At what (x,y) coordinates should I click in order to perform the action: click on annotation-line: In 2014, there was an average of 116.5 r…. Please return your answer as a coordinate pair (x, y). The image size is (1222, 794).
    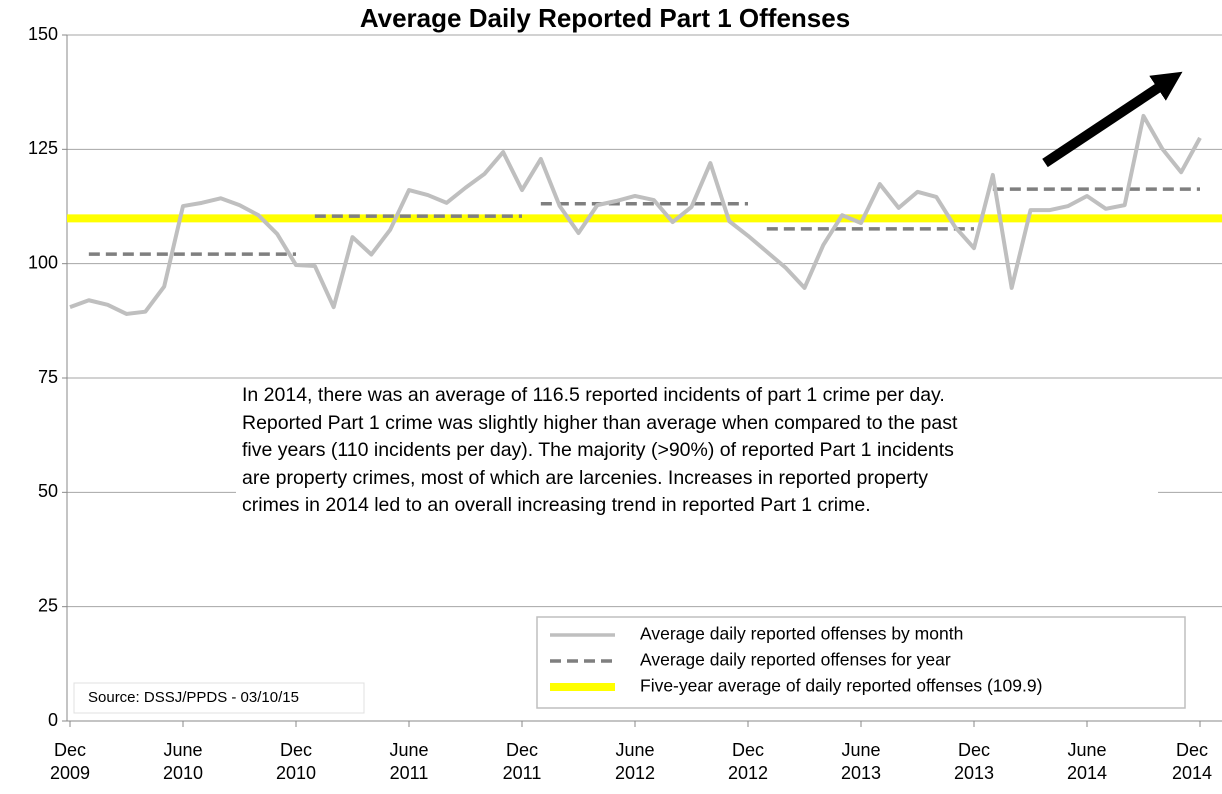
    Looking at the image, I should click on (593, 395).